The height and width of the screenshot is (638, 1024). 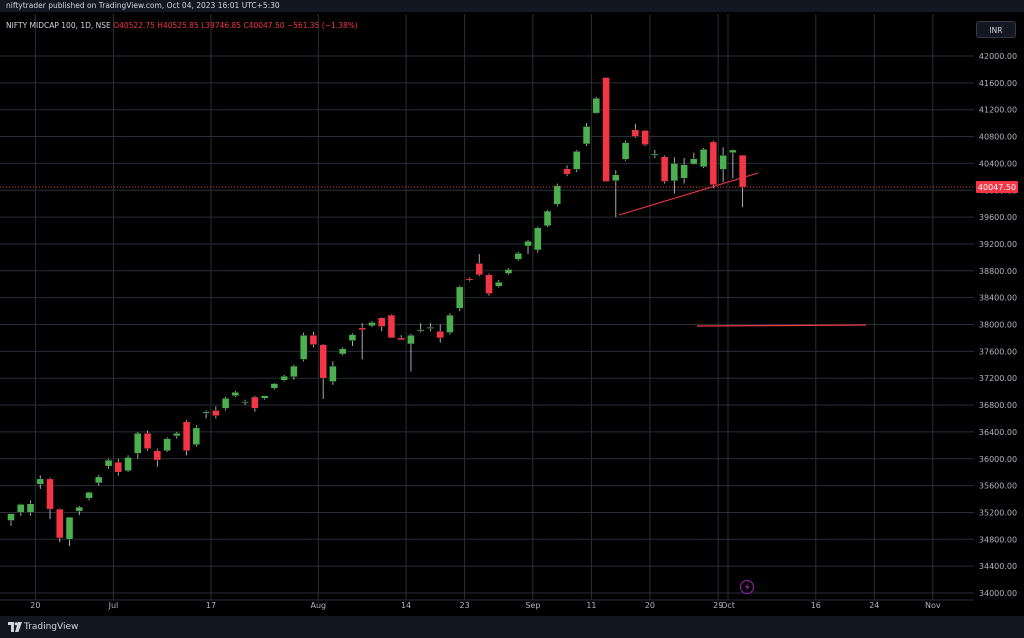 I want to click on y-tick-label: 40800.00, so click(x=998, y=137).